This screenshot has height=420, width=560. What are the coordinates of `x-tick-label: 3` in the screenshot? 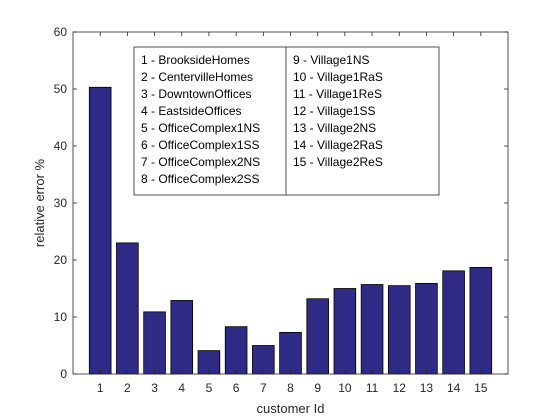 It's located at (154, 388).